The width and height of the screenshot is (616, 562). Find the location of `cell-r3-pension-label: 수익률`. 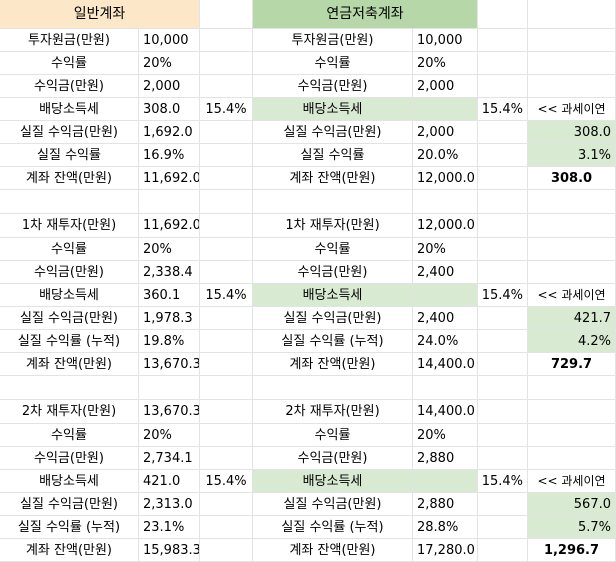

cell-r3-pension-label: 수익률 is located at coordinates (333, 63).